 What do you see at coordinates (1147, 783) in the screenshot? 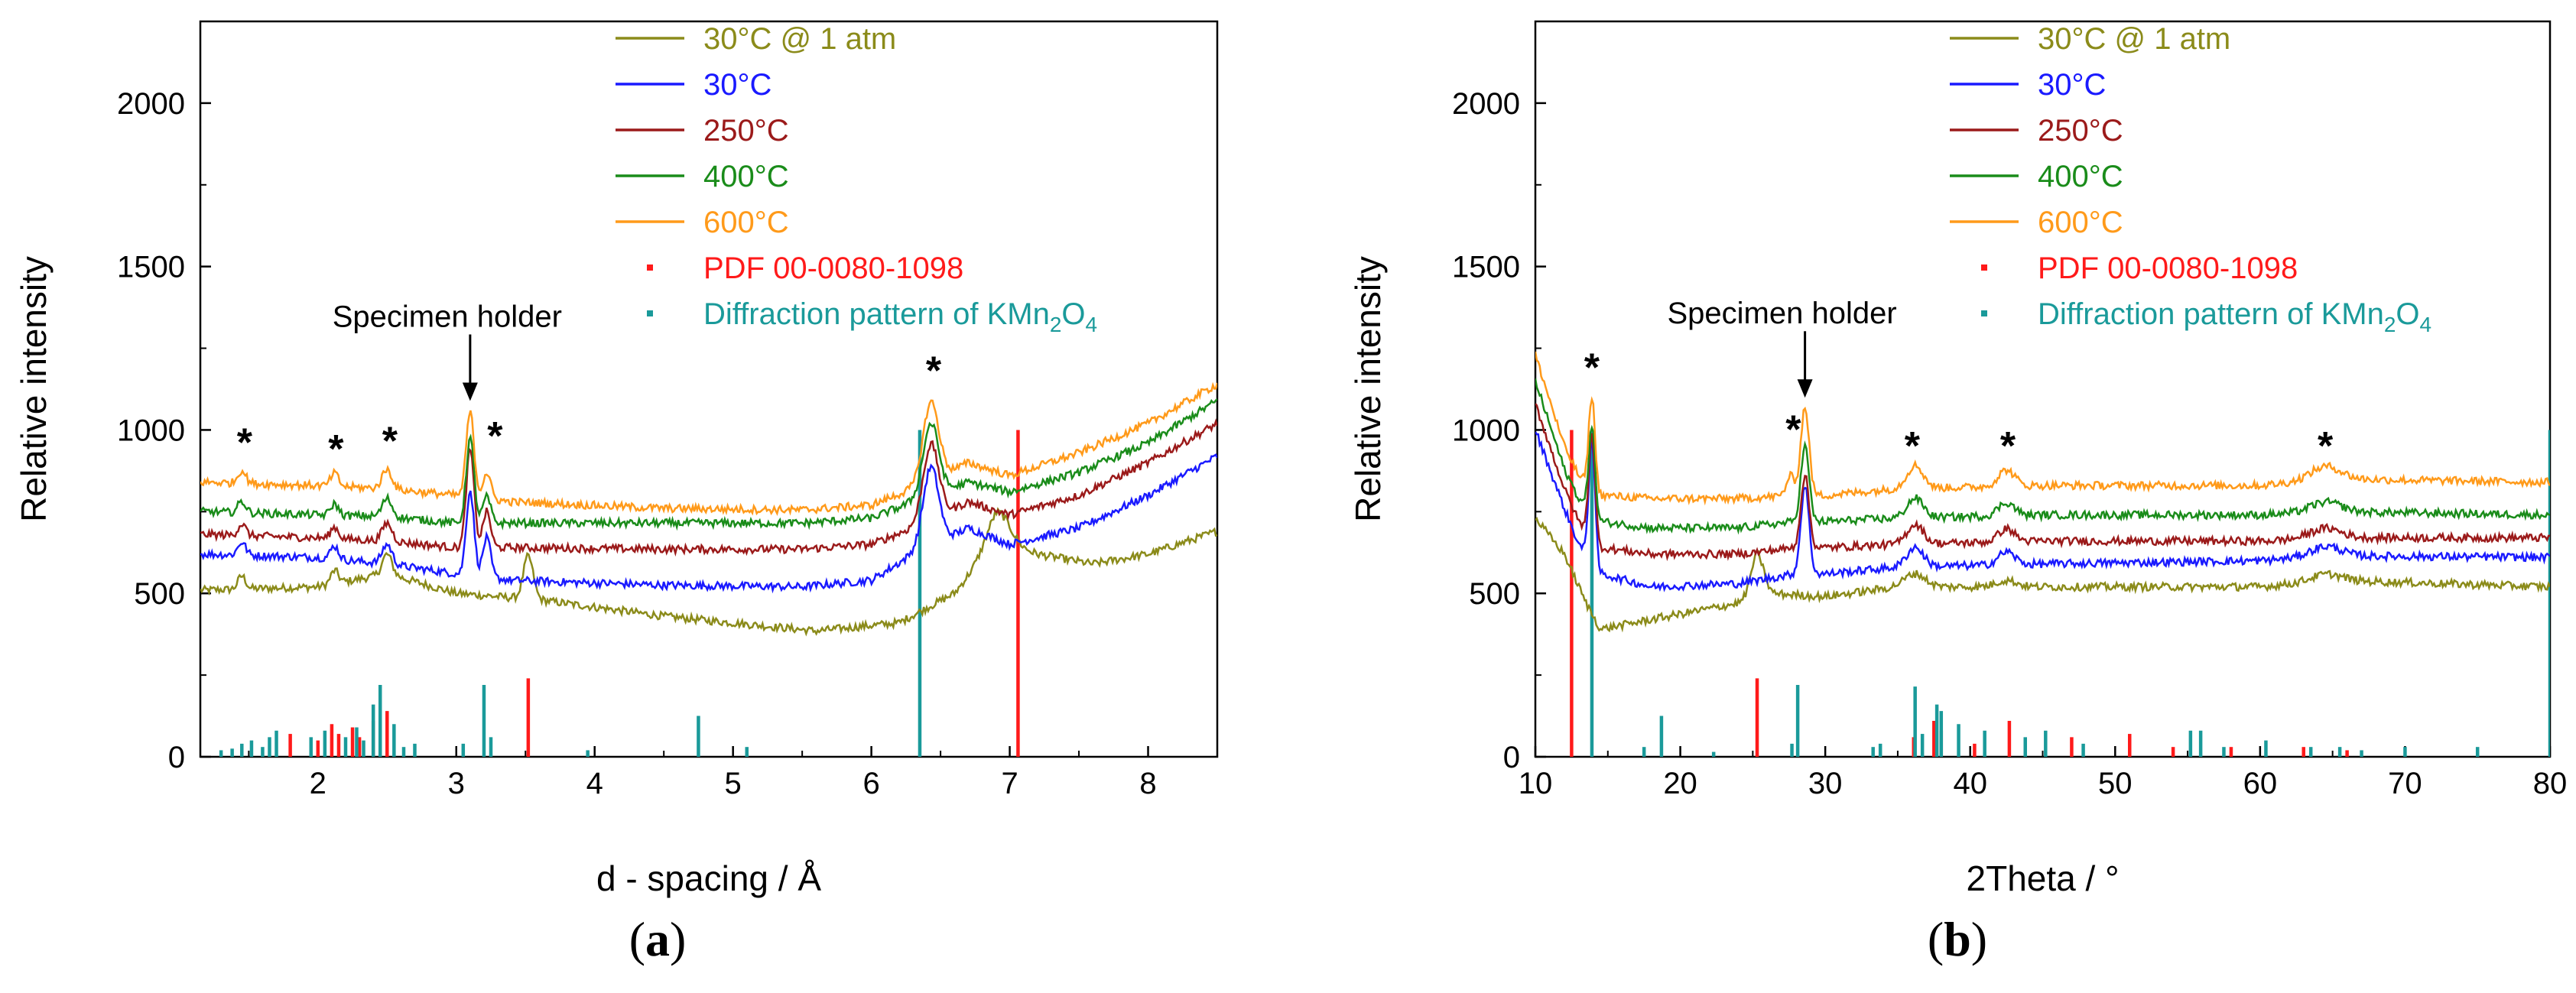
I see `panel-a-x-tick-label: 8` at bounding box center [1147, 783].